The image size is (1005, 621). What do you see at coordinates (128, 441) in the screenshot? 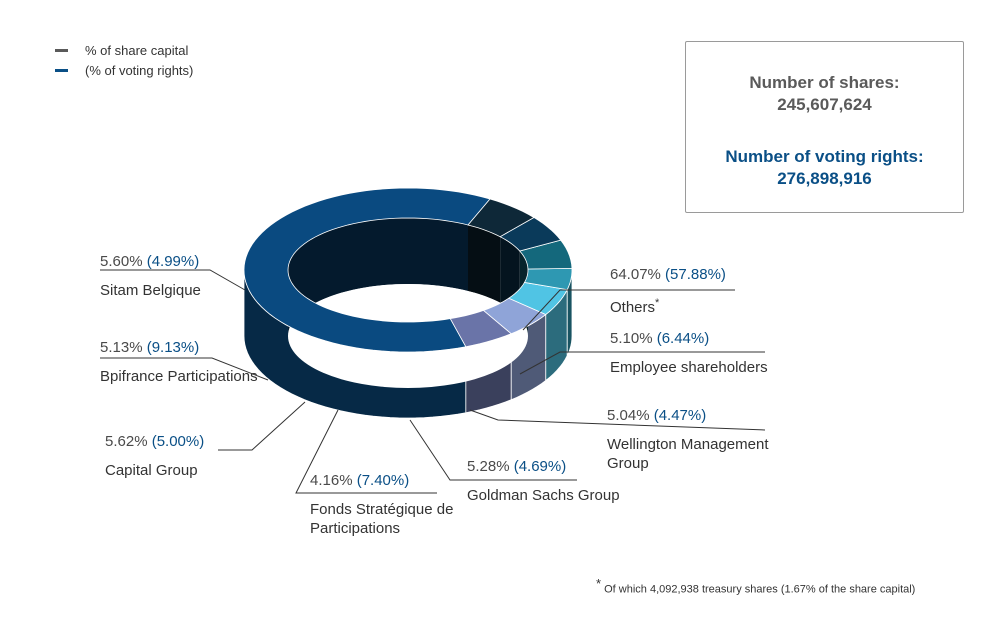
I see `share-capital-value: 5.62%` at bounding box center [128, 441].